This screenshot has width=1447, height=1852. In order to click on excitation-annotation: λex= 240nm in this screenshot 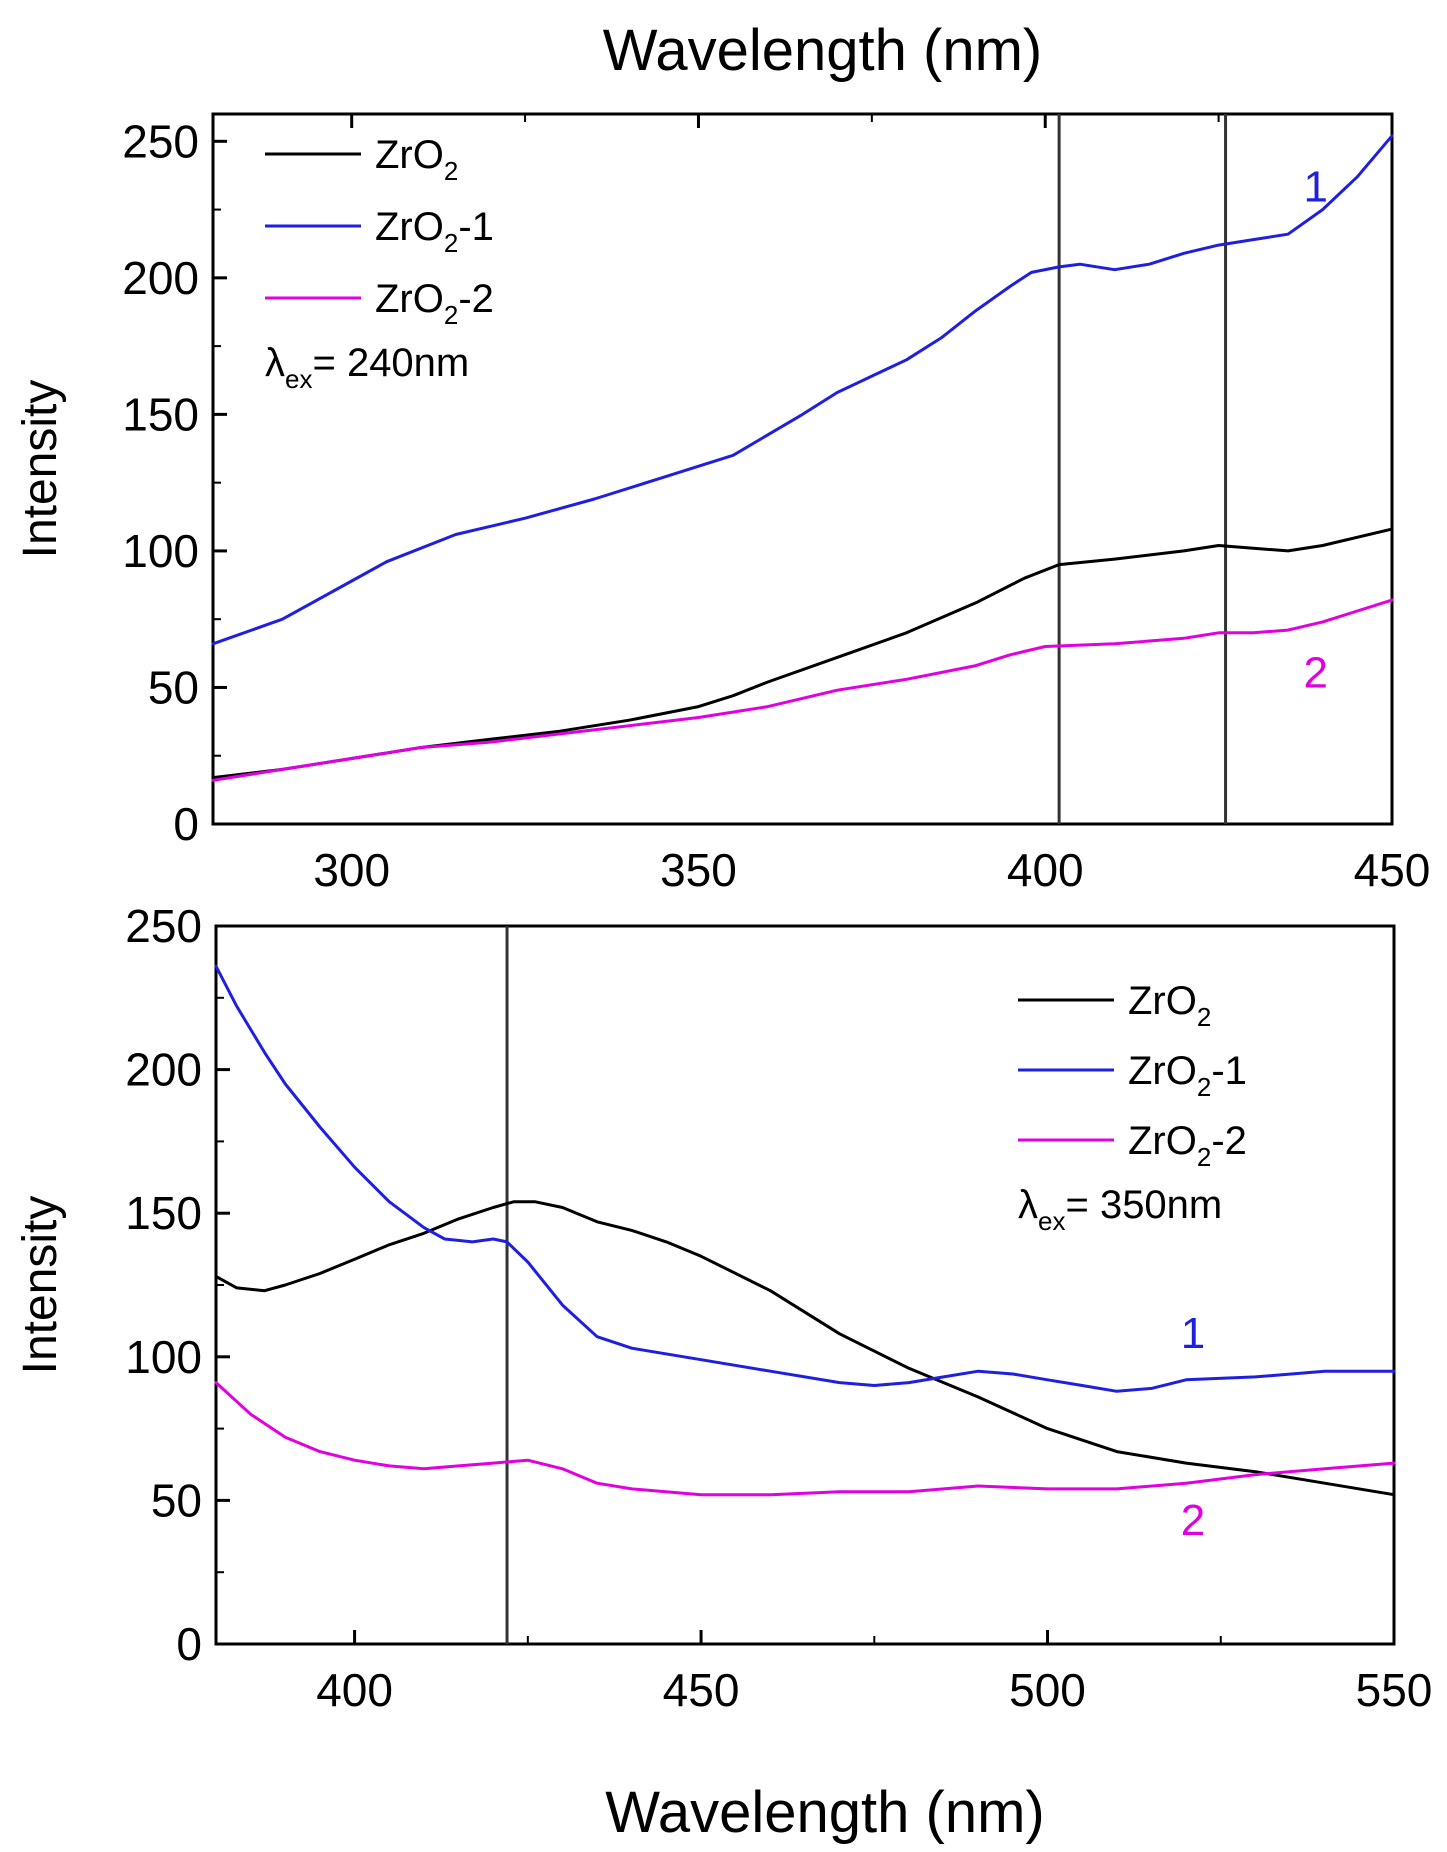, I will do `click(367, 367)`.